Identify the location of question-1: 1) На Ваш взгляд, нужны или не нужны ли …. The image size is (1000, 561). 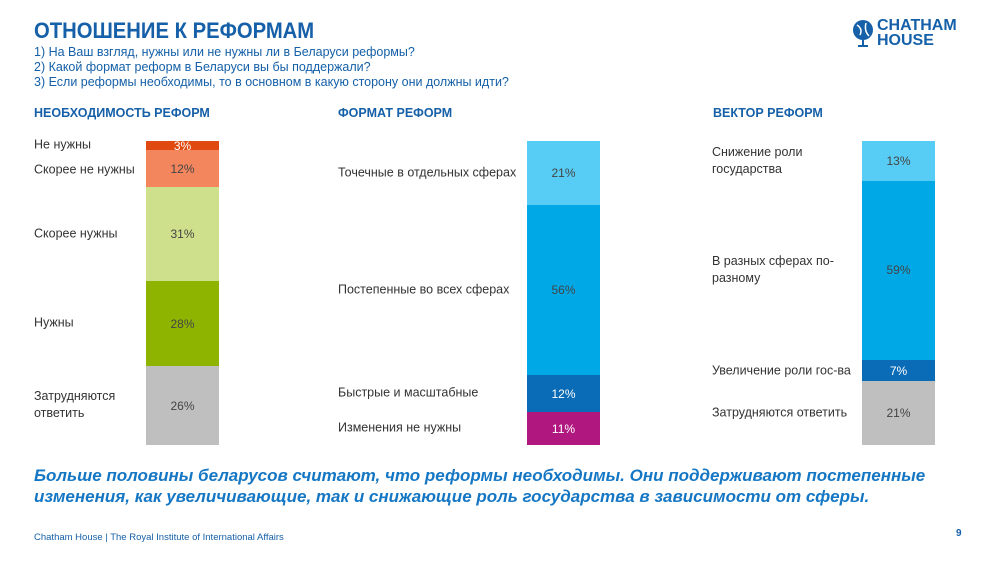
(224, 52).